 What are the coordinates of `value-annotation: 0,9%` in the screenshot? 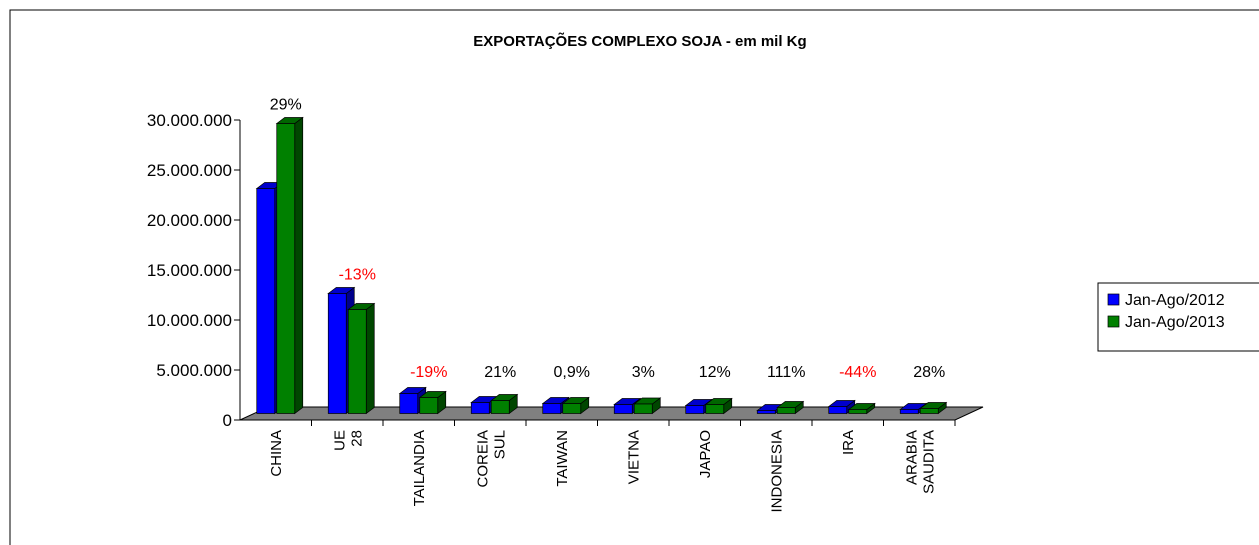 It's located at (572, 372).